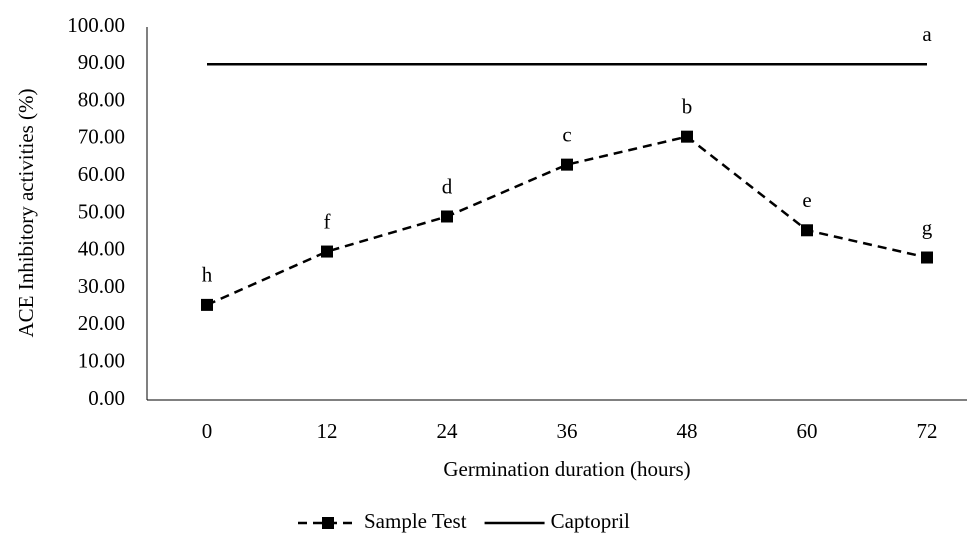 The image size is (973, 546). What do you see at coordinates (590, 521) in the screenshot?
I see `legend-label: Captopril` at bounding box center [590, 521].